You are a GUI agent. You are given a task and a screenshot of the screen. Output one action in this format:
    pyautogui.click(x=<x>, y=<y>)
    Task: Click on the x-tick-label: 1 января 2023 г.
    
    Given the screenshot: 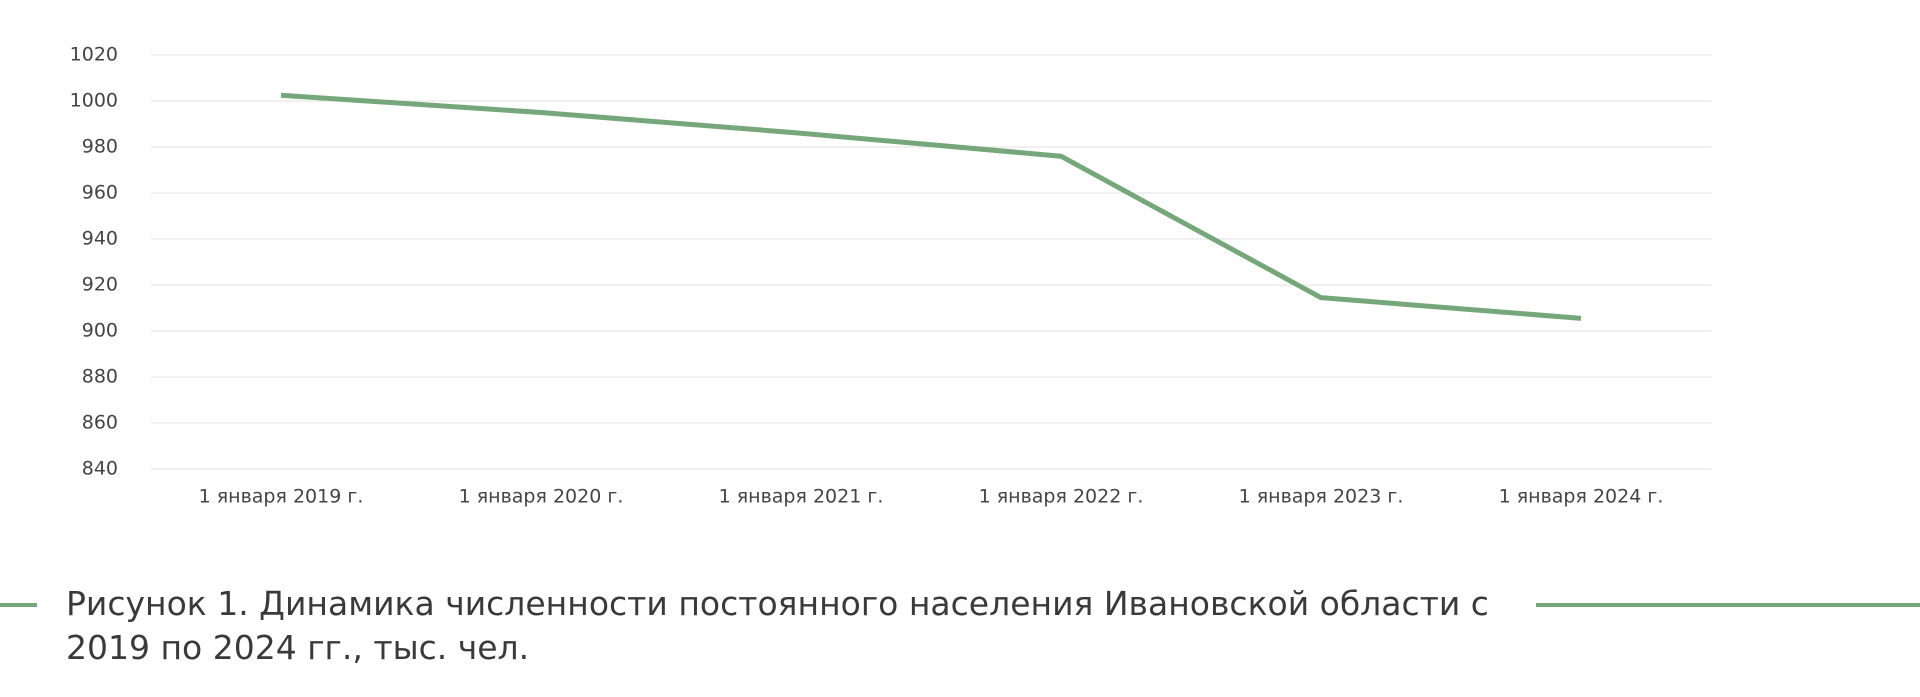 What is the action you would take?
    pyautogui.click(x=1321, y=497)
    